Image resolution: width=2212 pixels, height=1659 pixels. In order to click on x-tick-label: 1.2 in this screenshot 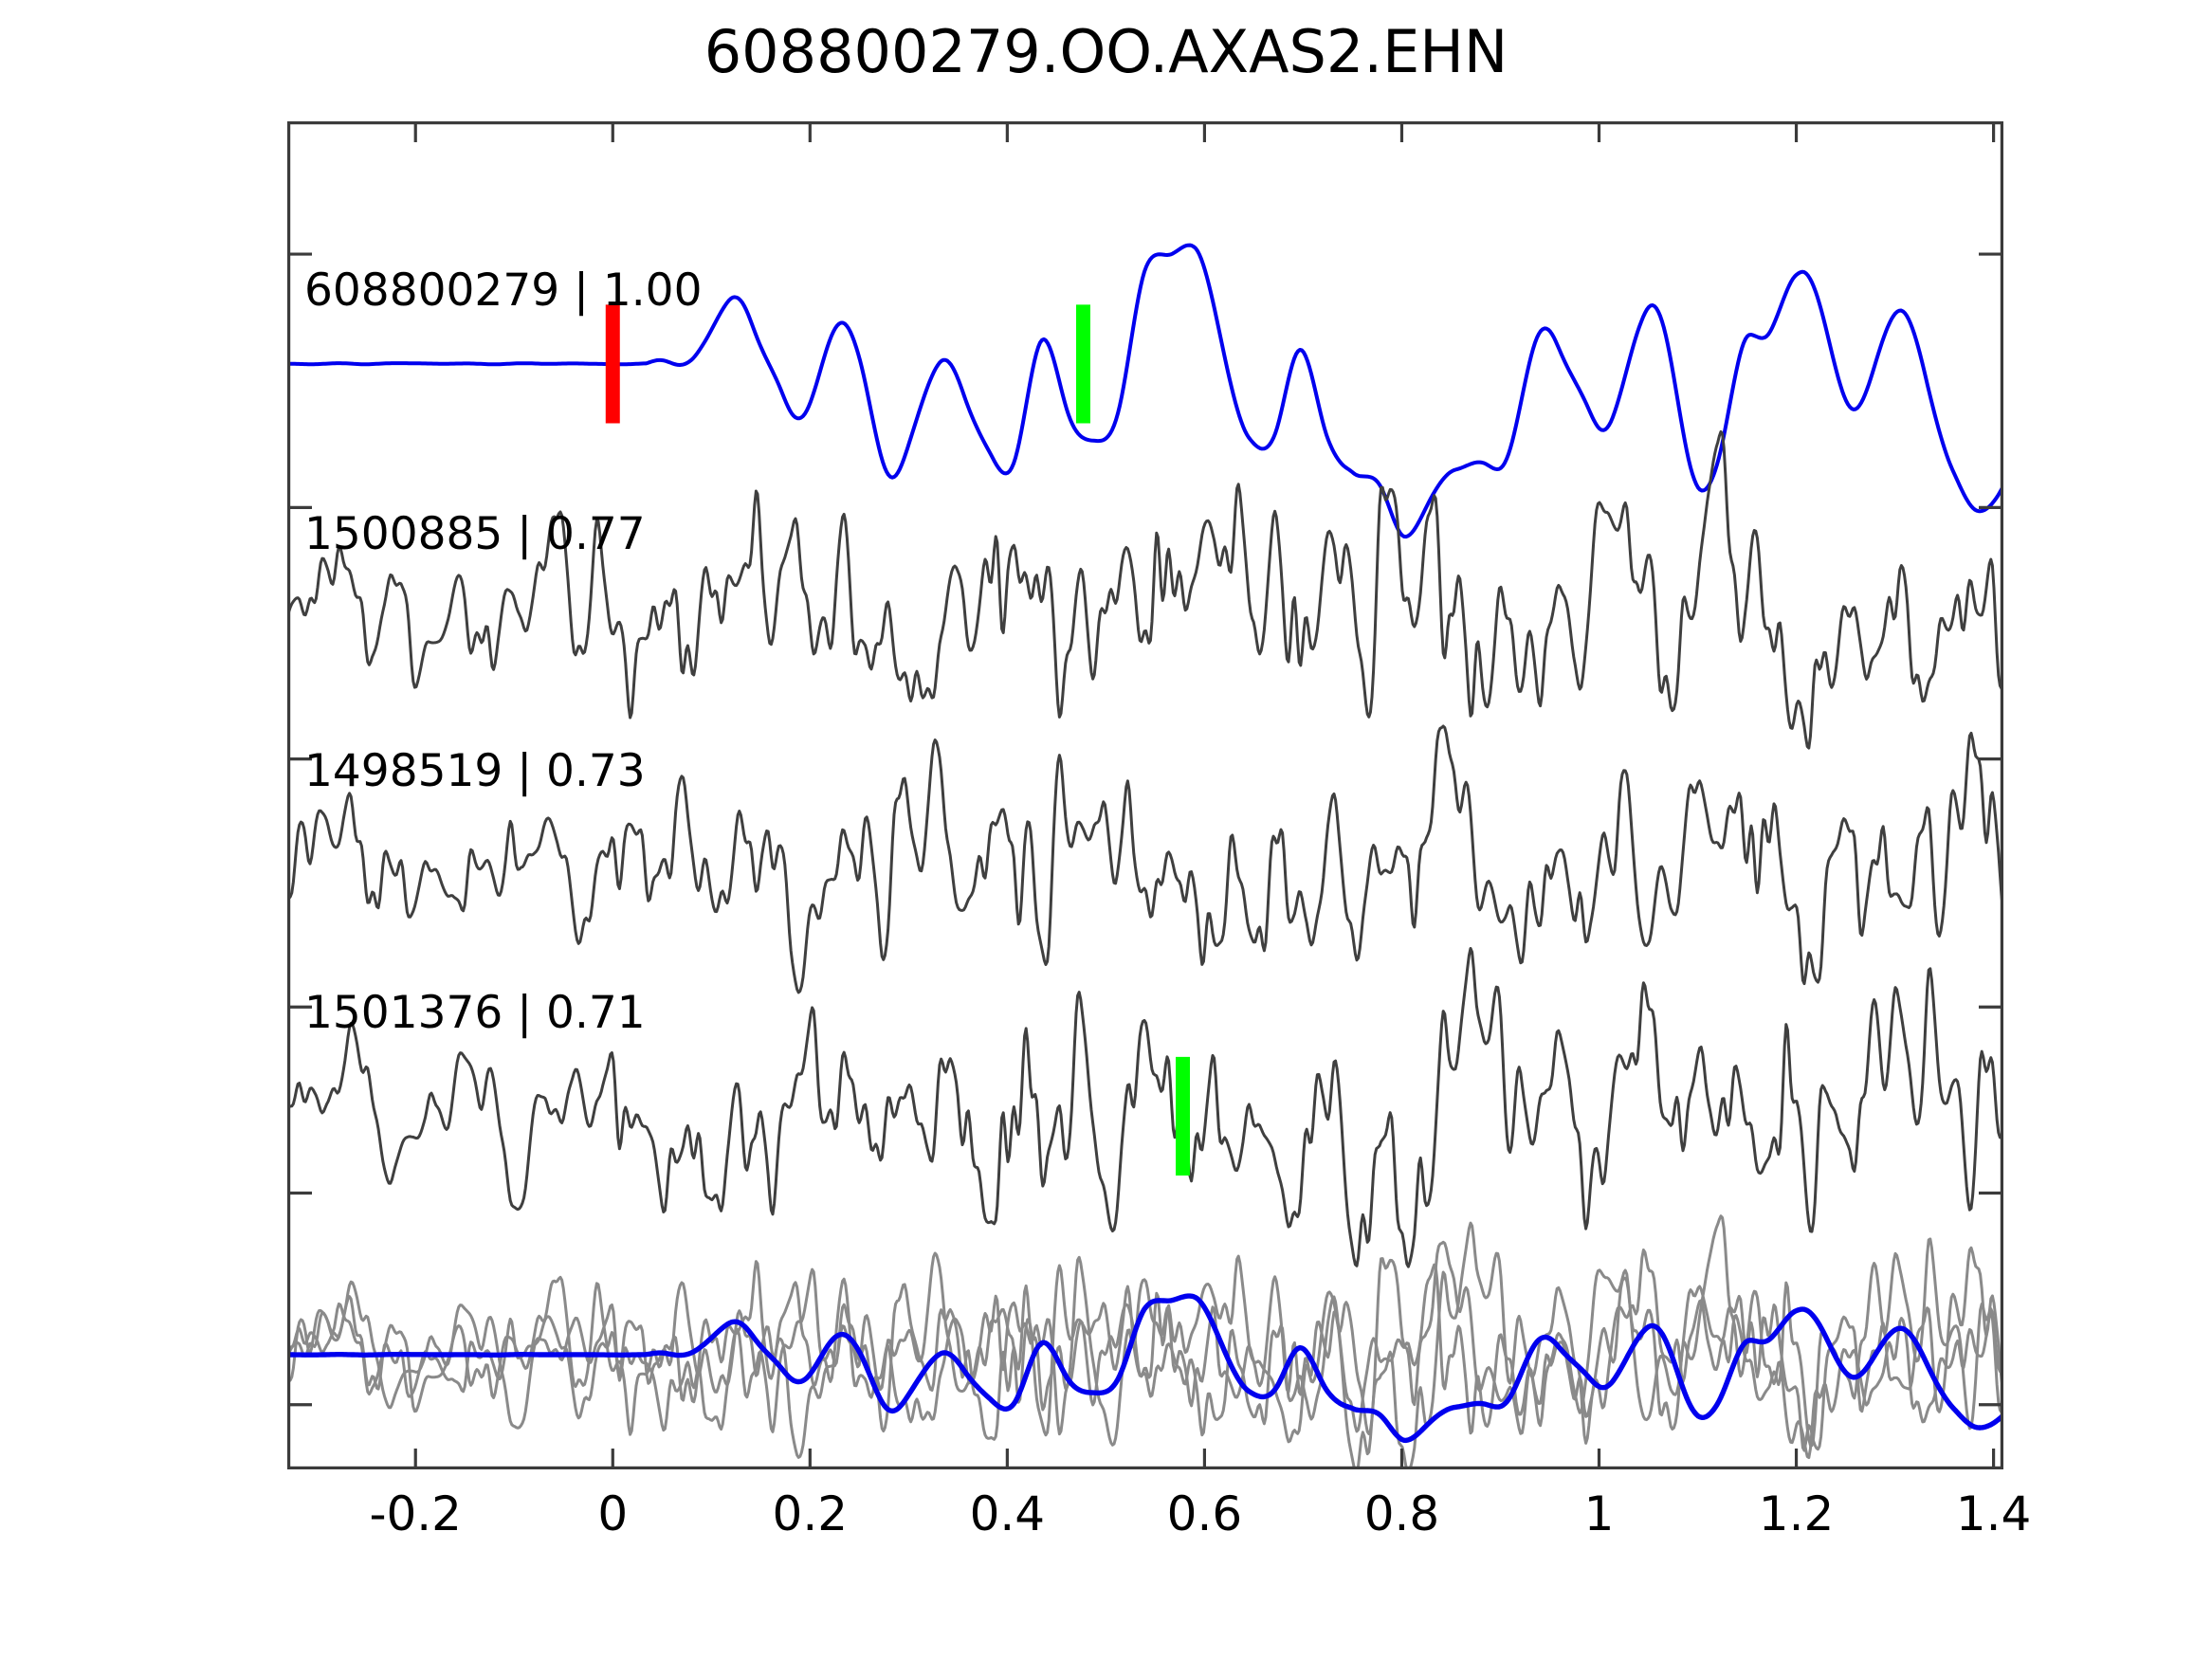, I will do `click(1796, 1513)`.